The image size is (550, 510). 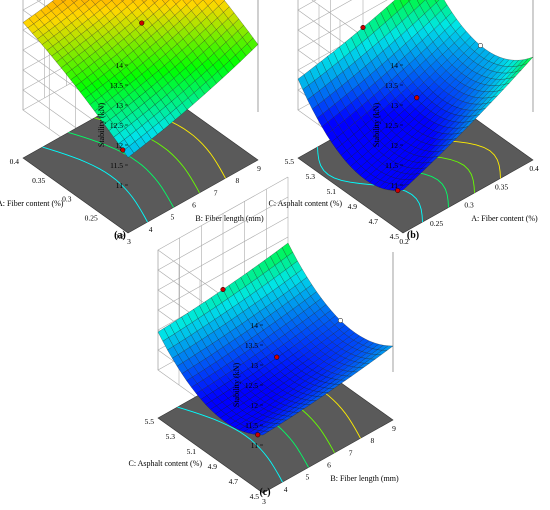 I want to click on x-tick-label: 0.3, so click(x=469, y=205).